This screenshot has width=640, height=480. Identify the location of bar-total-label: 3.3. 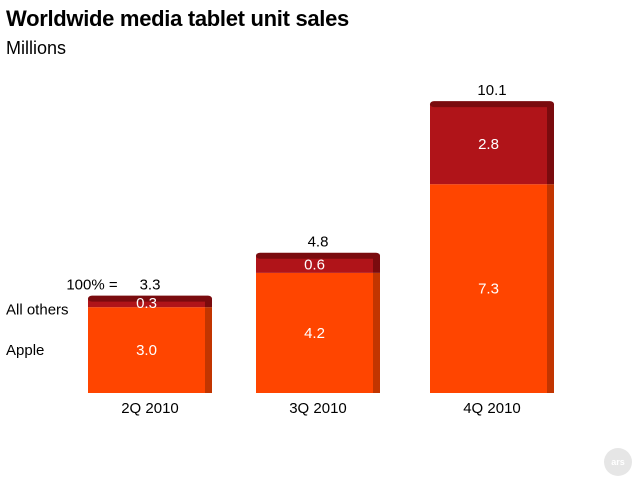
(150, 285).